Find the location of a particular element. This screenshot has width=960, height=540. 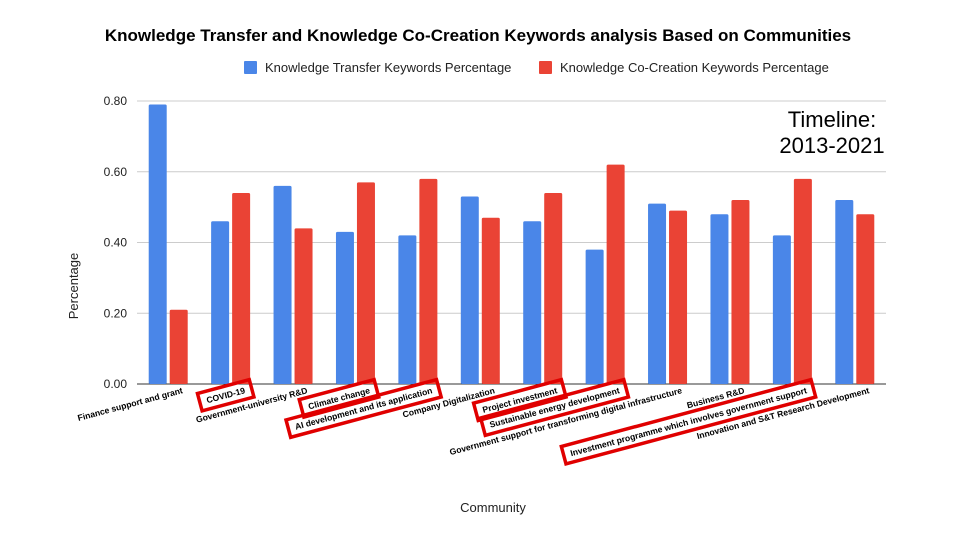

highlight-box-ai-development-and-its-application is located at coordinates (363, 408).